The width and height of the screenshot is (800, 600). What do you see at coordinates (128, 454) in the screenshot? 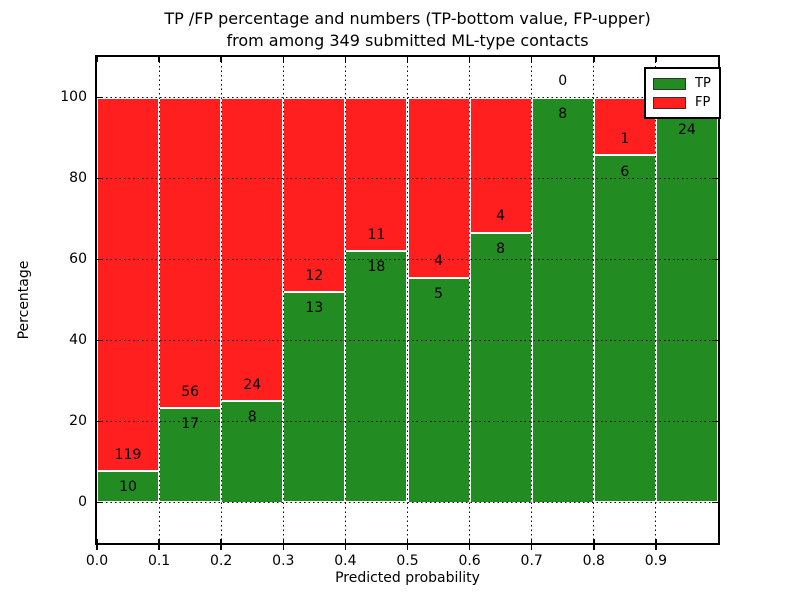
I see `bar-count-label-fp: 119` at bounding box center [128, 454].